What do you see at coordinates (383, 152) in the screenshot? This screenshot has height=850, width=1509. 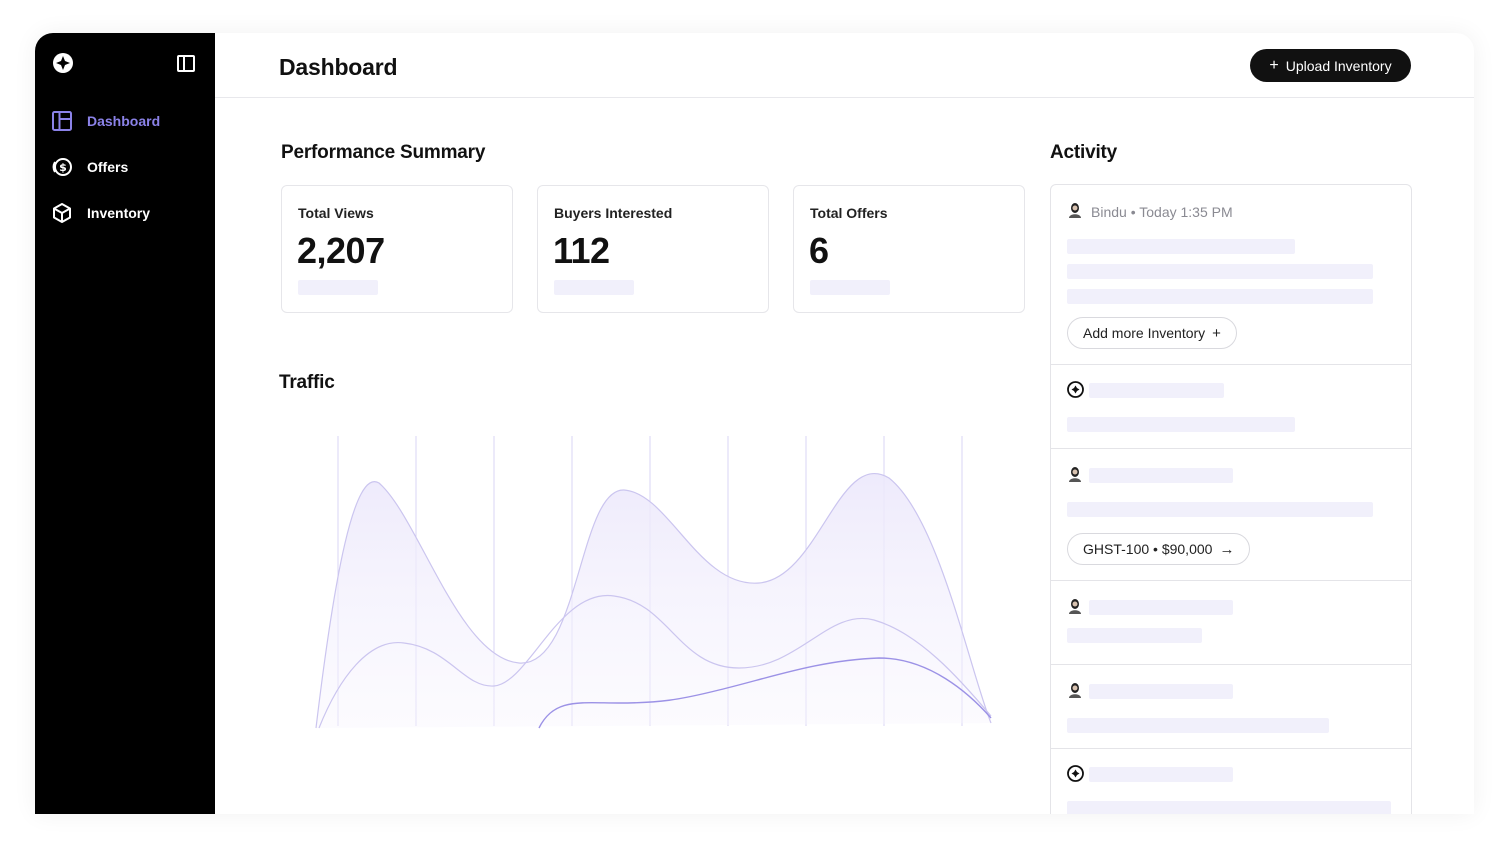 I see `performance-summary-title: Performance Summary` at bounding box center [383, 152].